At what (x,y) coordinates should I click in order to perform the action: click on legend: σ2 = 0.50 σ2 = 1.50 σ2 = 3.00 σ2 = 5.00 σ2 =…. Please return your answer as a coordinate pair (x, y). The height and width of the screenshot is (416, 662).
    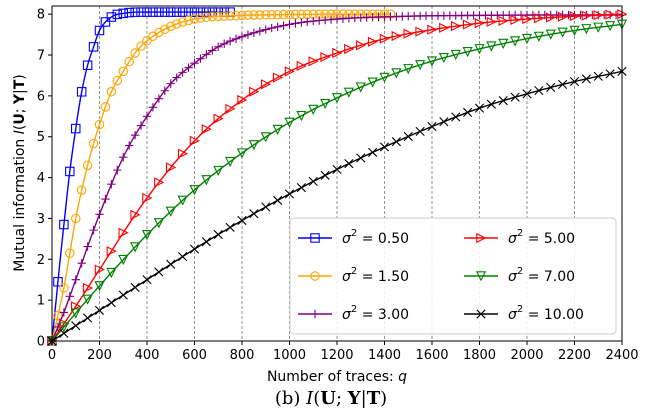
    Looking at the image, I should click on (453, 276).